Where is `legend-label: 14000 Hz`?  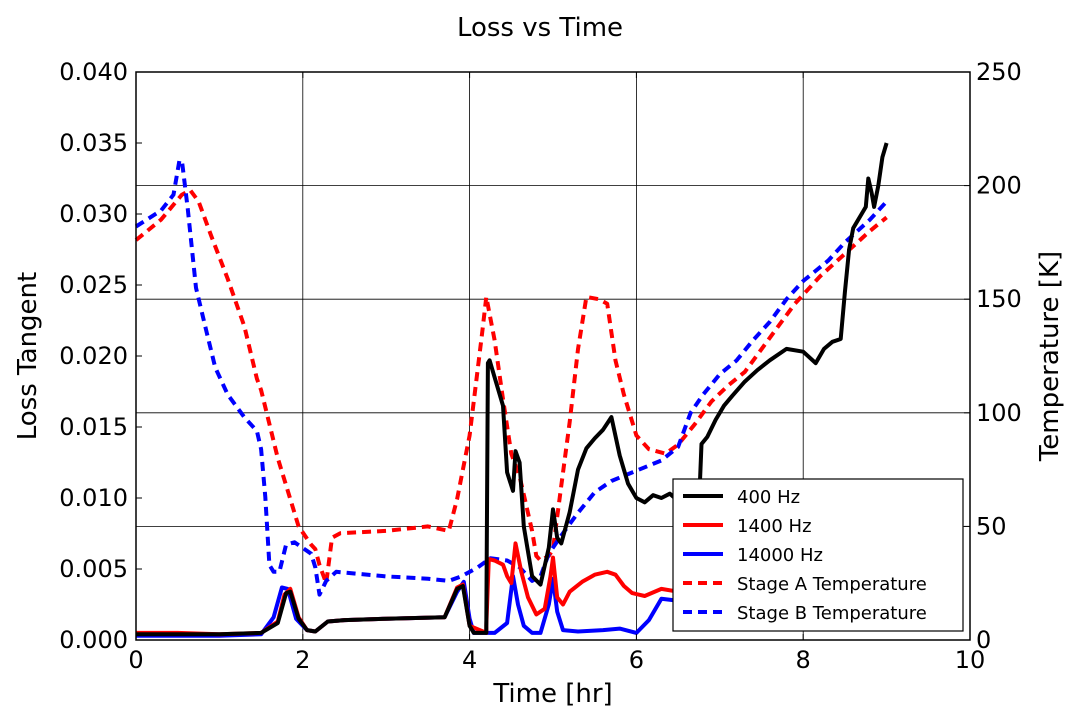 legend-label: 14000 Hz is located at coordinates (780, 555).